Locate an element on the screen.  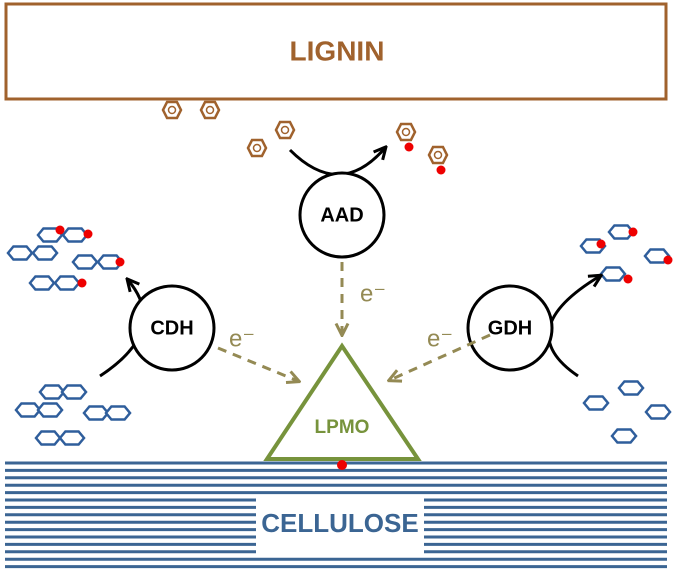
gdh-reaction-arrow is located at coordinates (573, 327).